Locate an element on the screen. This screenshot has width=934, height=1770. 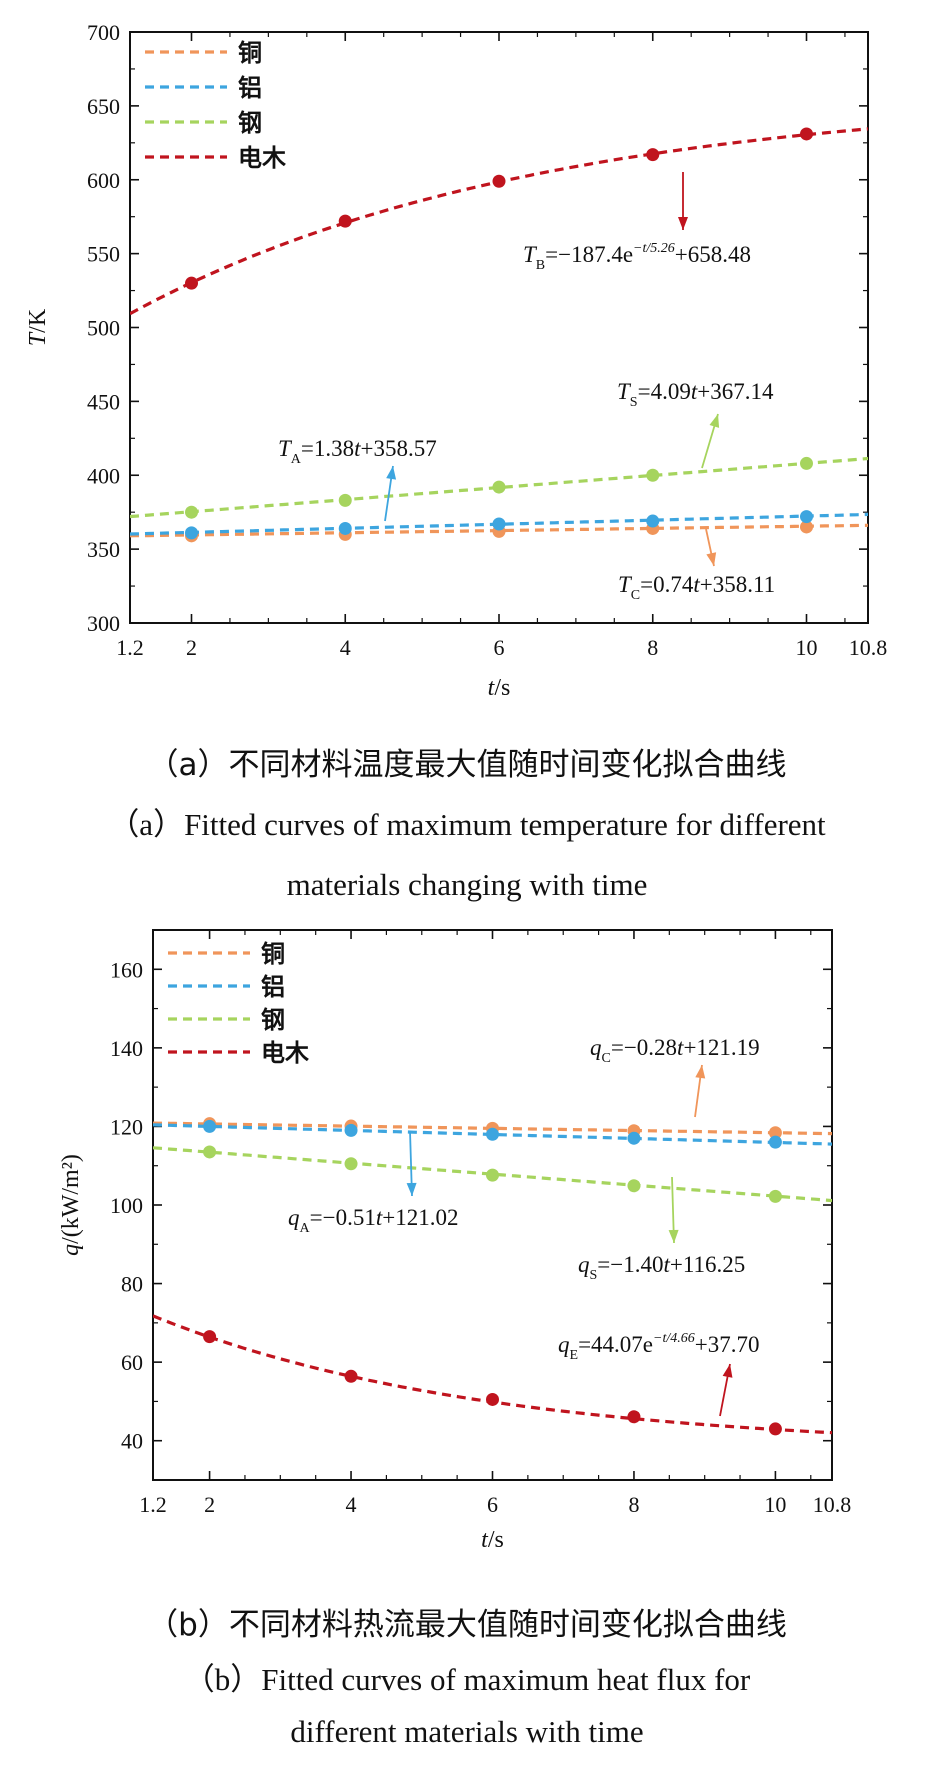
caption-b-zh: （b）不同材料热流最大值随时间变化拟合曲线 is located at coordinates (467, 1625).